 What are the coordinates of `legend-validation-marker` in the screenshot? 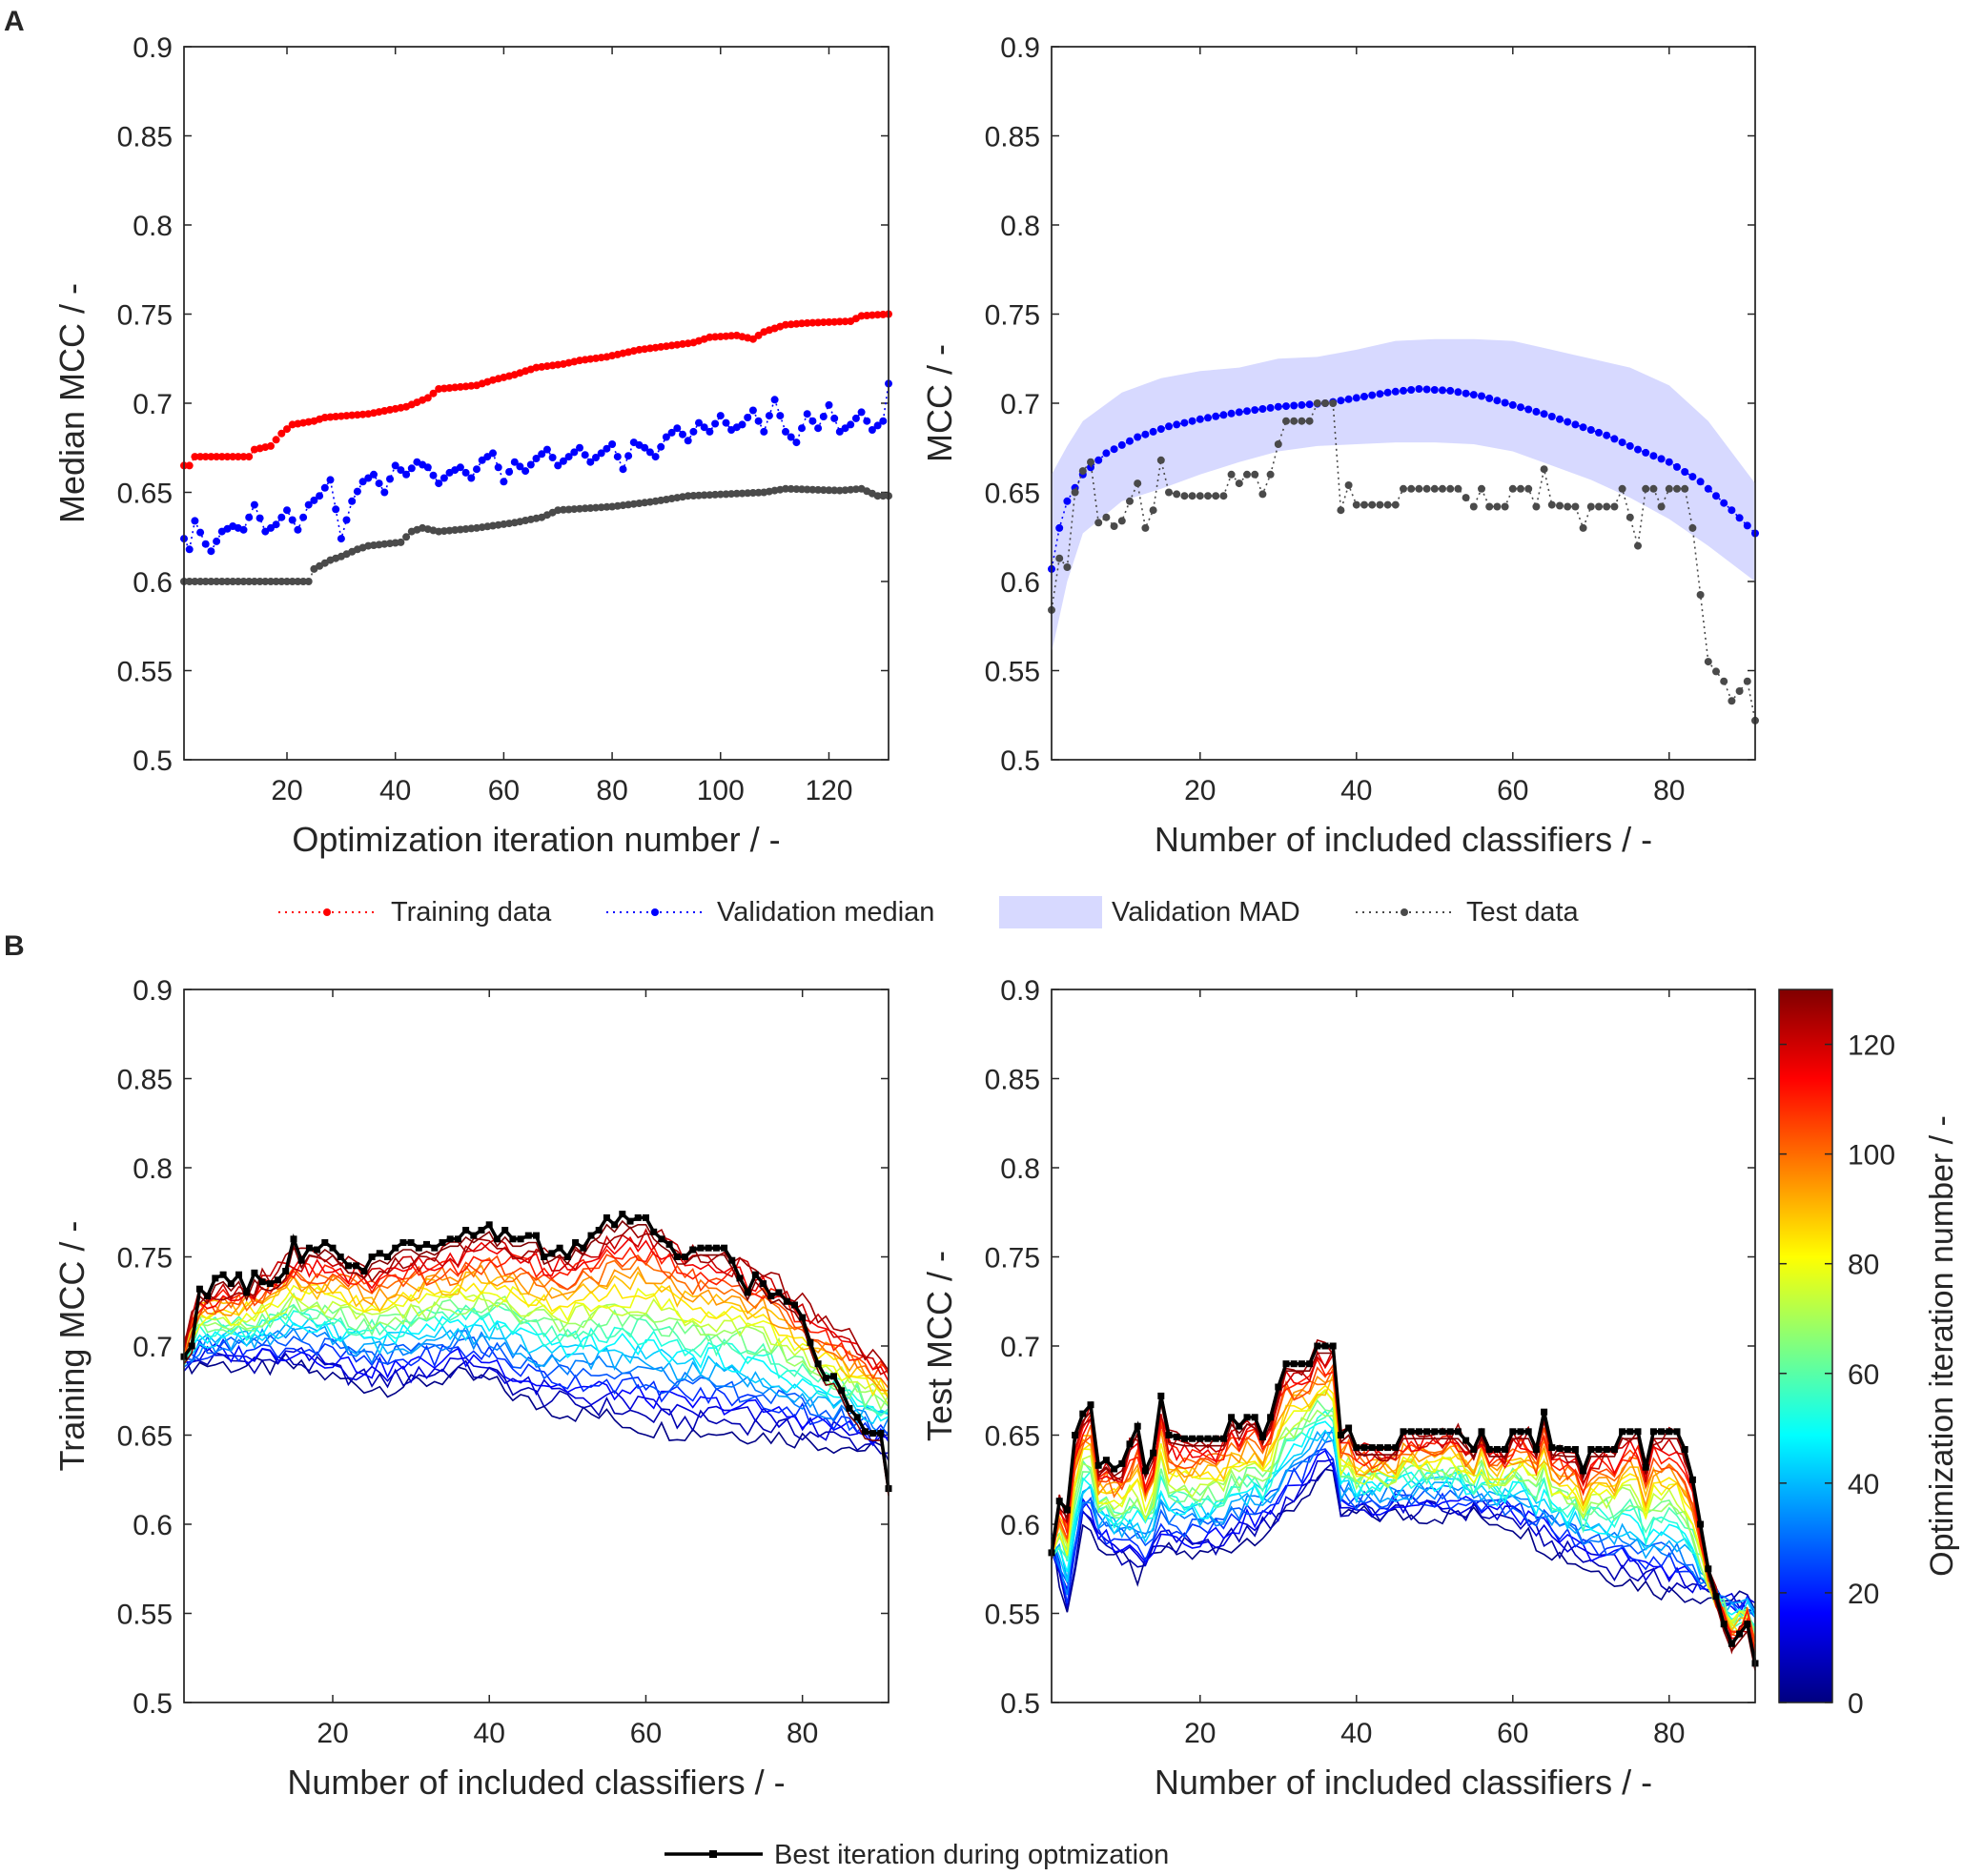 It's located at (655, 912).